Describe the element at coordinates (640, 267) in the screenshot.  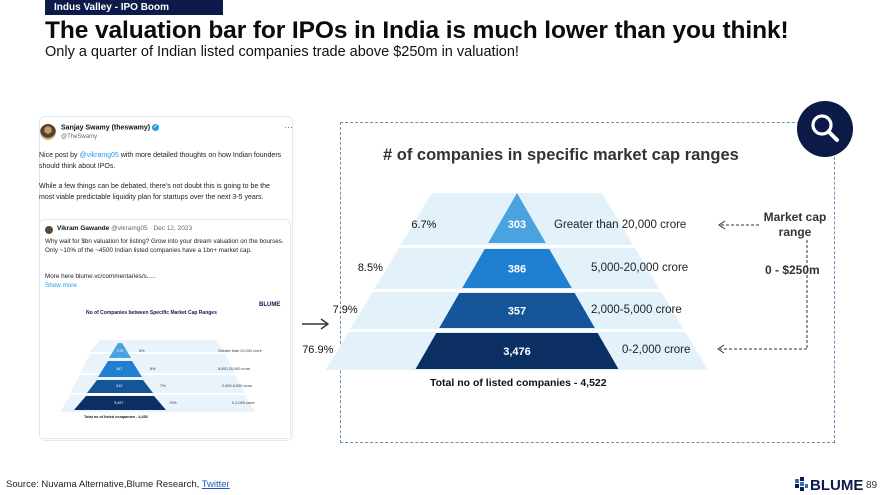
I see `tier-range-2: 5,000-20,000 crore` at that location.